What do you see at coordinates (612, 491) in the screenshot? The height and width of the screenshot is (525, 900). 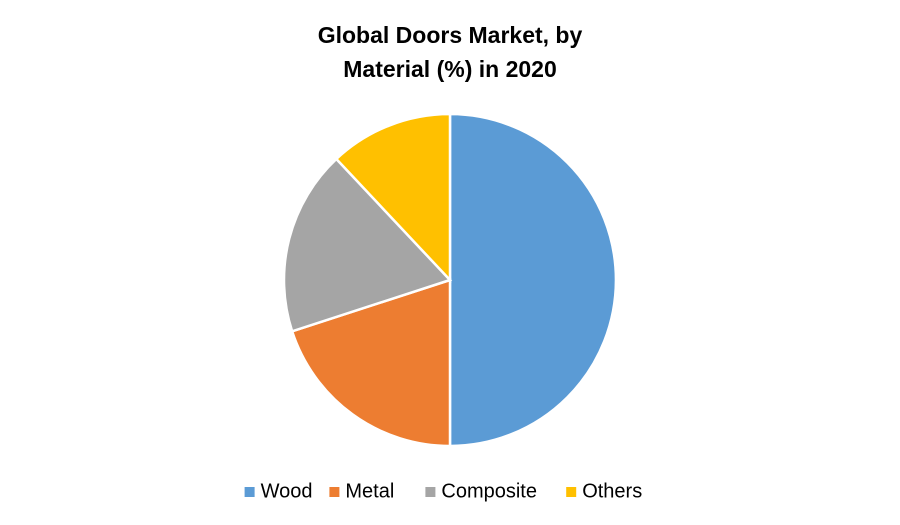 I see `legend-label: Others` at bounding box center [612, 491].